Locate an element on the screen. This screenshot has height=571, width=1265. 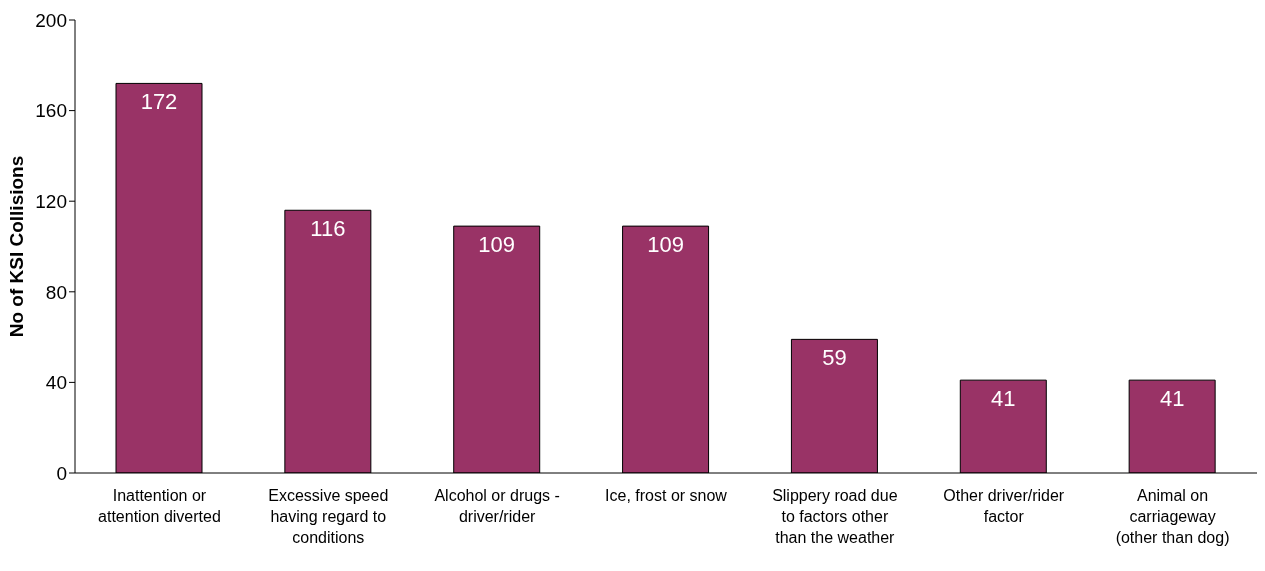
data-label: 172 is located at coordinates (159, 102).